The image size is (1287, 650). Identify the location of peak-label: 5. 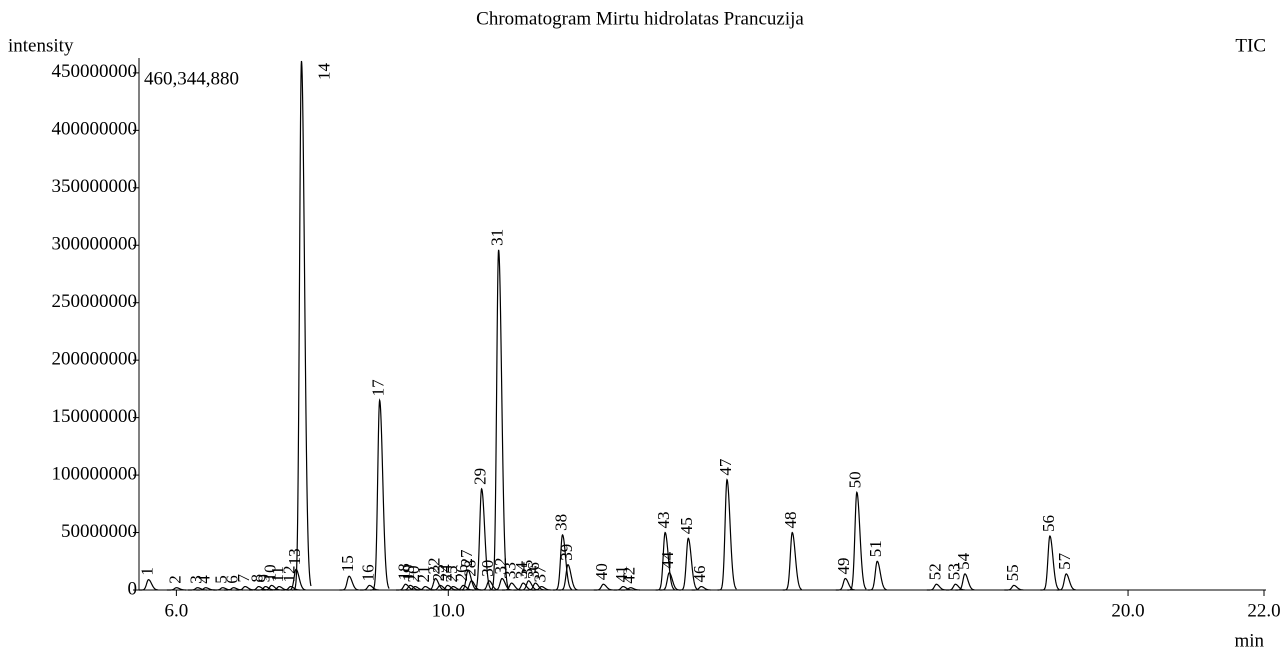
(221, 579).